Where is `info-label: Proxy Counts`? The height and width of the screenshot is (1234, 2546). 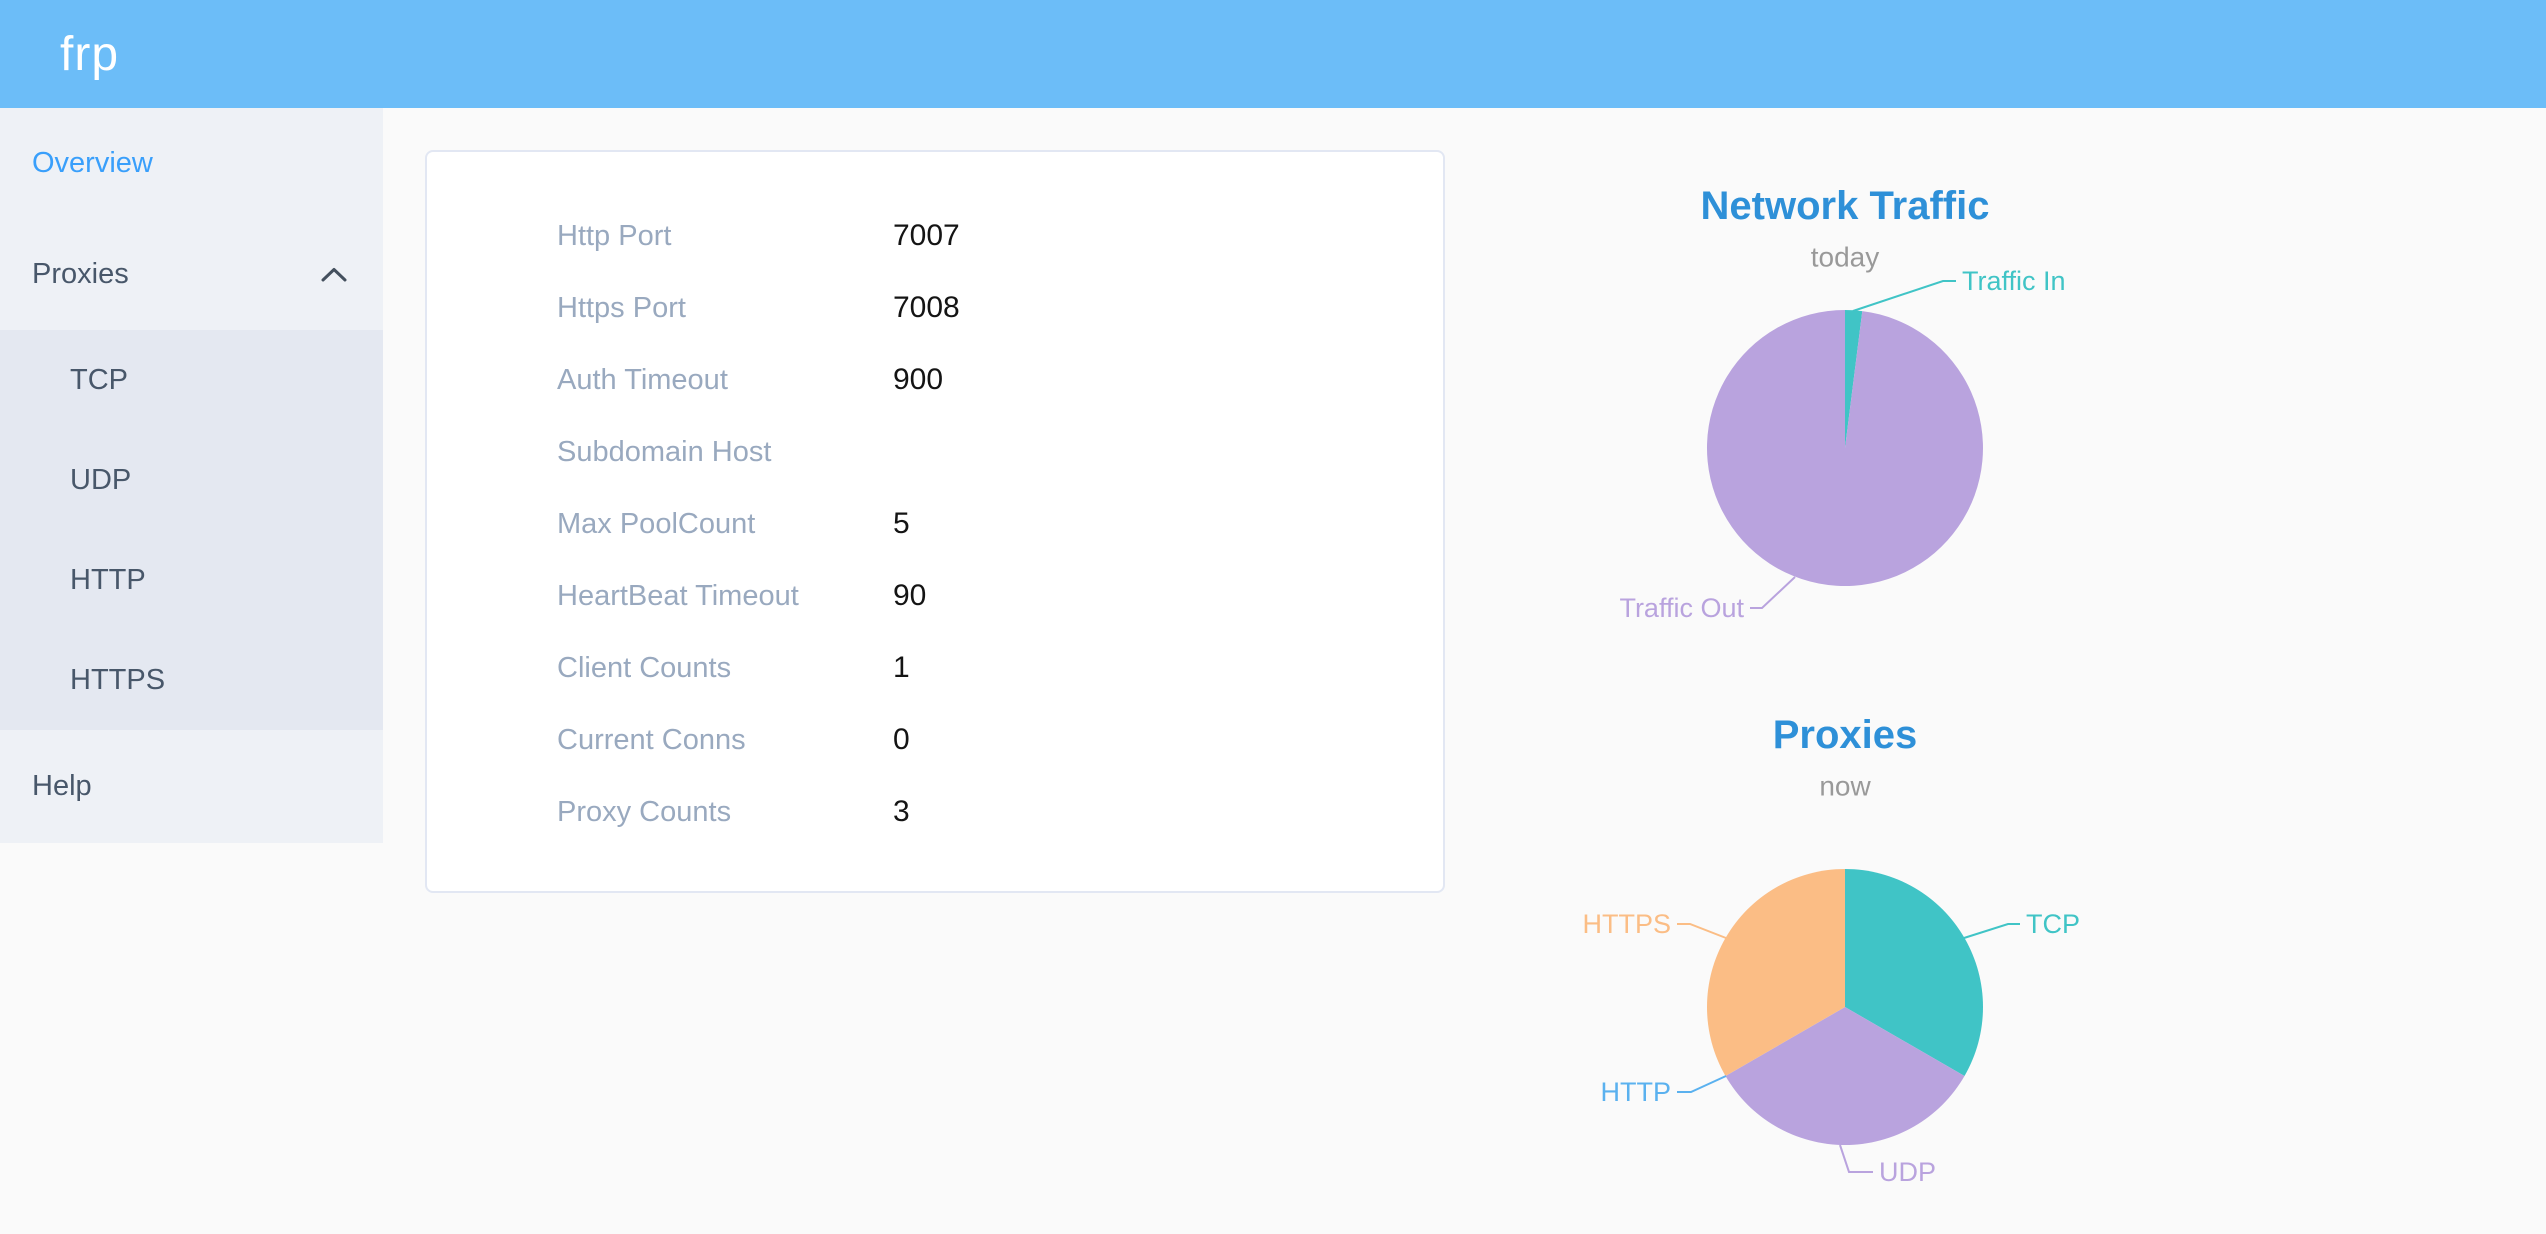
info-label: Proxy Counts is located at coordinates (644, 811).